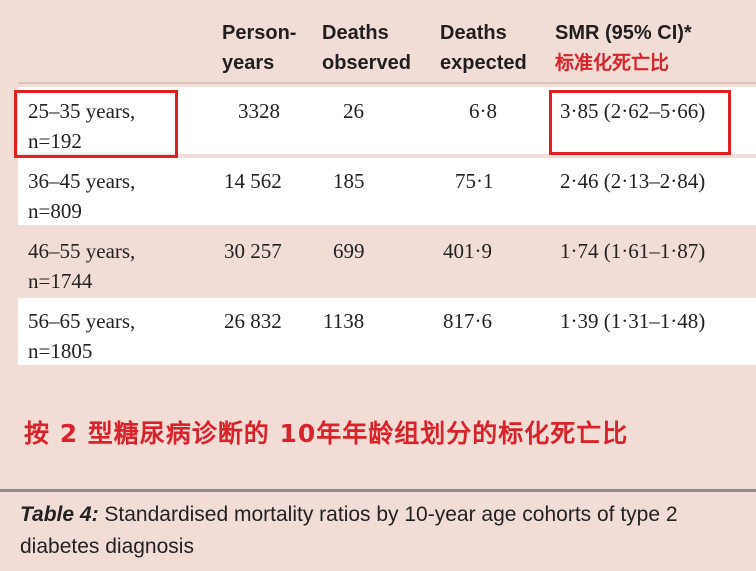  Describe the element at coordinates (474, 181) in the screenshot. I see `row-deaths-expected: 75·1` at that location.